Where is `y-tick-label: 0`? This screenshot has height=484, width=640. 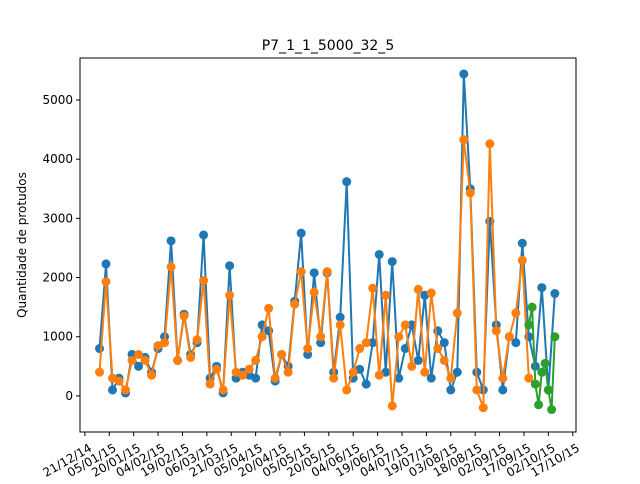
y-tick-label: 0 is located at coordinates (69, 396).